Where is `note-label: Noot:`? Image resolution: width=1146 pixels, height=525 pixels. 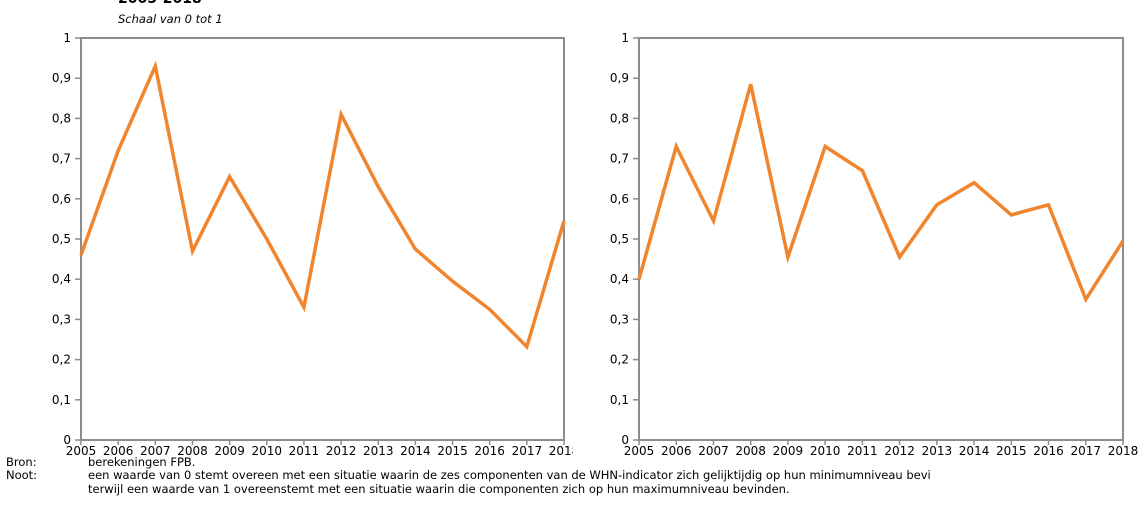 note-label: Noot: is located at coordinates (22, 475).